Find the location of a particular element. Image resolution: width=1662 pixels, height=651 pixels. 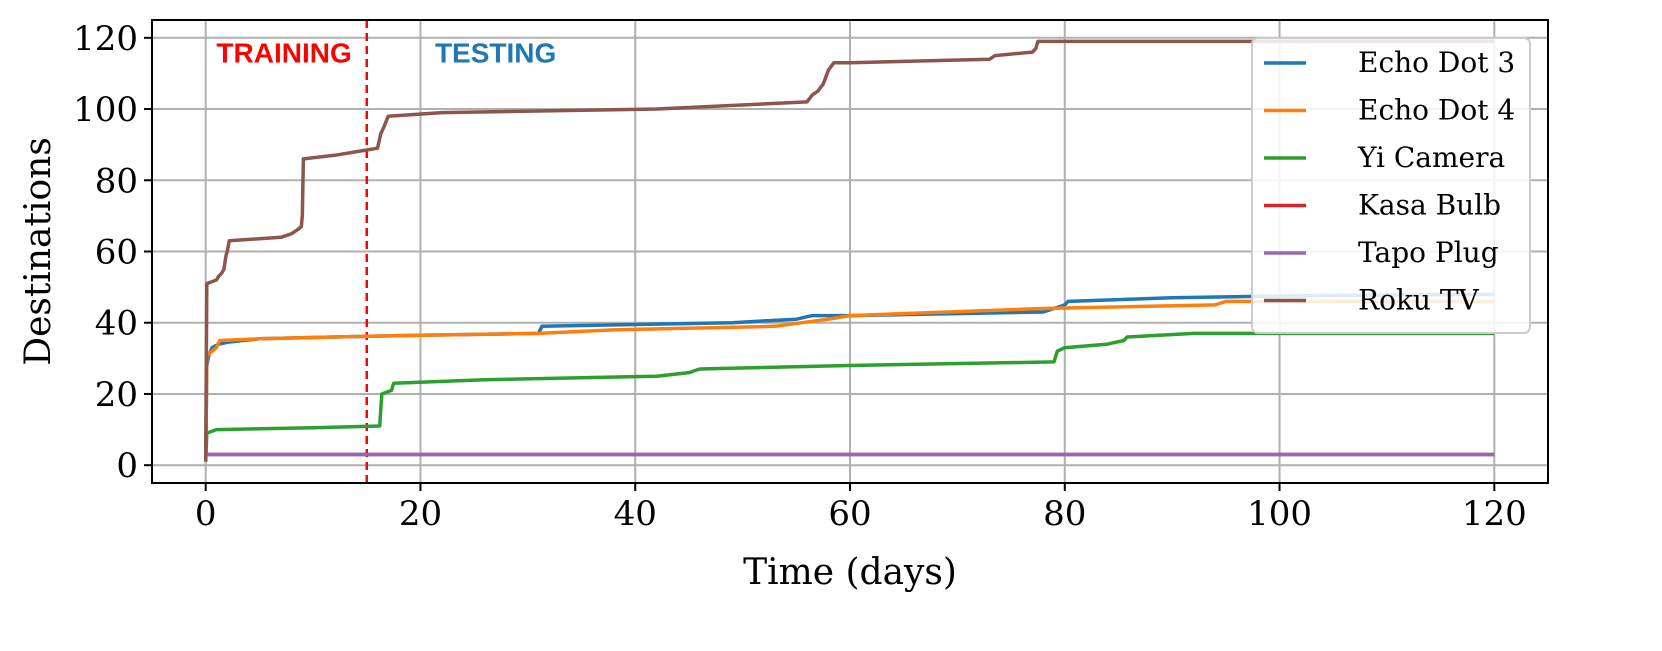

legend-label: Echo Dot 3 is located at coordinates (1436, 62).